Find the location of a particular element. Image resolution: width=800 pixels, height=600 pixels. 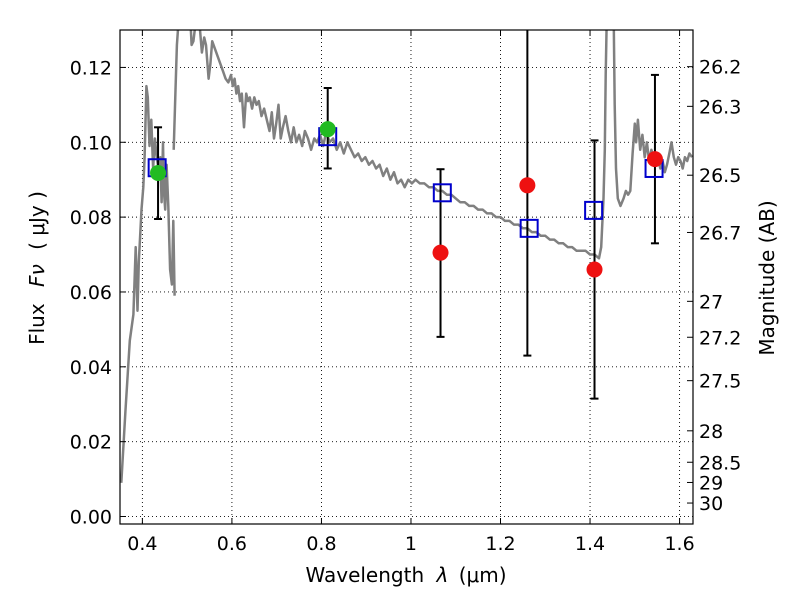

mag-tick-label: 27.2 is located at coordinates (720, 338).